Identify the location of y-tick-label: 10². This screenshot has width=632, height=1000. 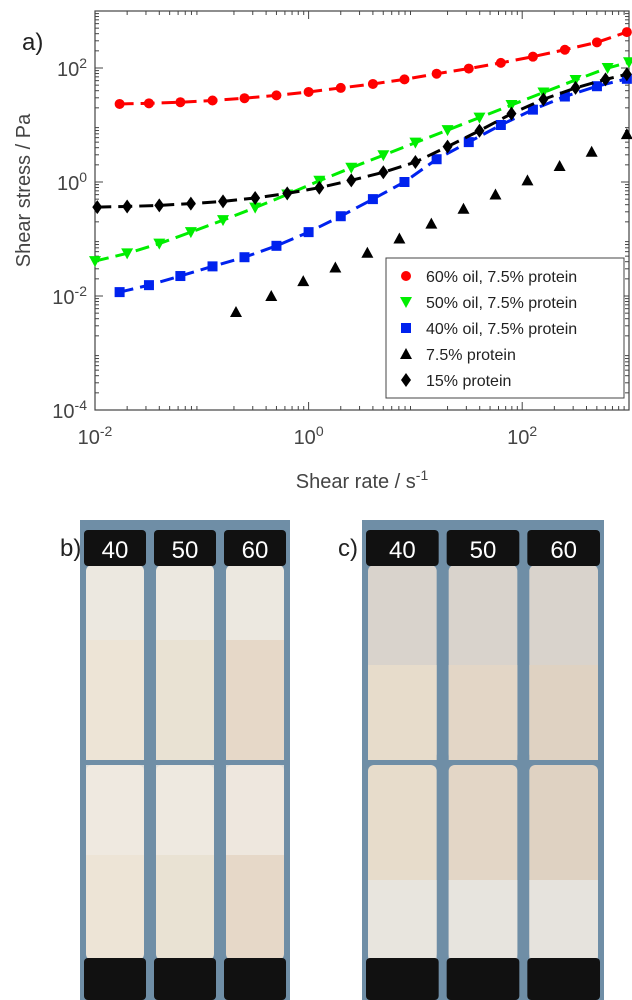
(72, 68).